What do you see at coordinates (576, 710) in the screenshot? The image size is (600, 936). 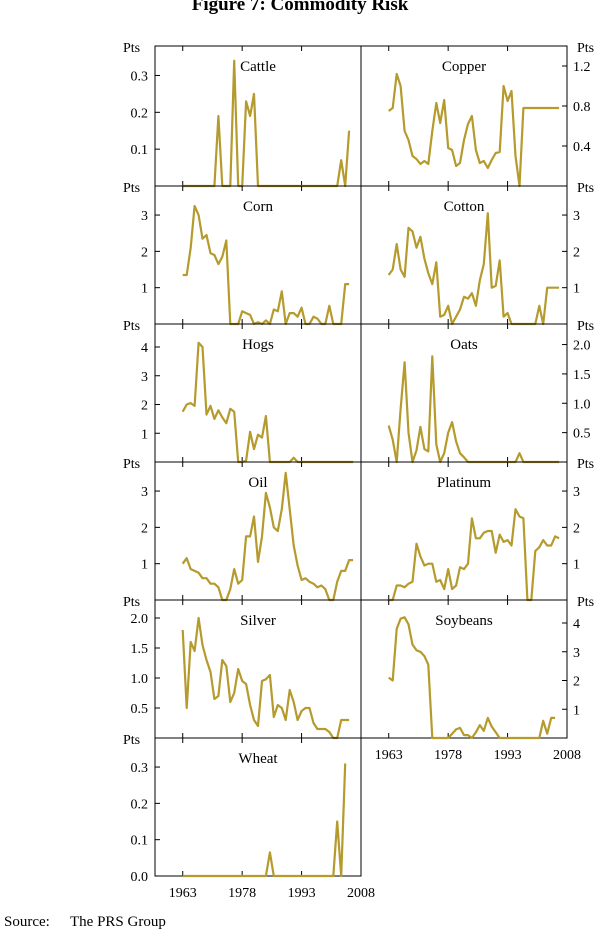 I see `soybeans-ytick-label: 1` at bounding box center [576, 710].